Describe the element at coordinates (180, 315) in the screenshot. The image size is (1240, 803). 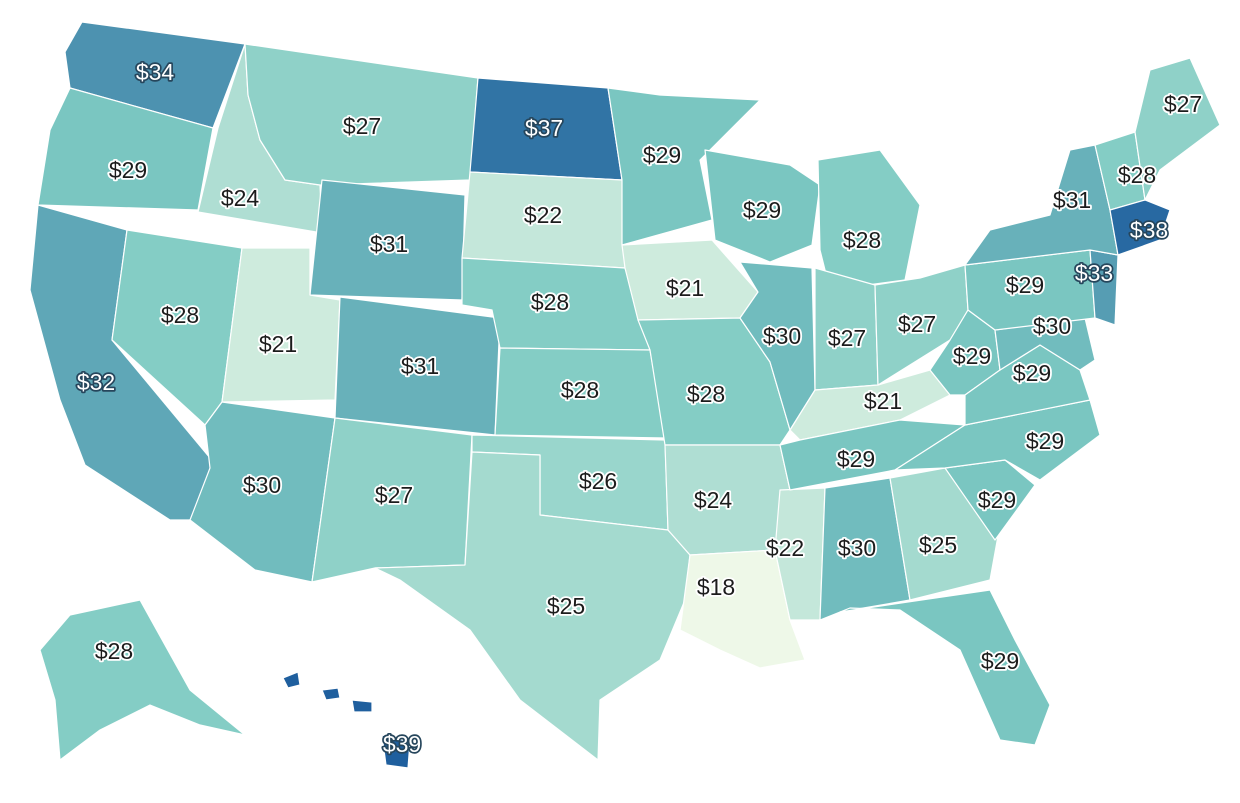
I see `value-label-nv: $28` at that location.